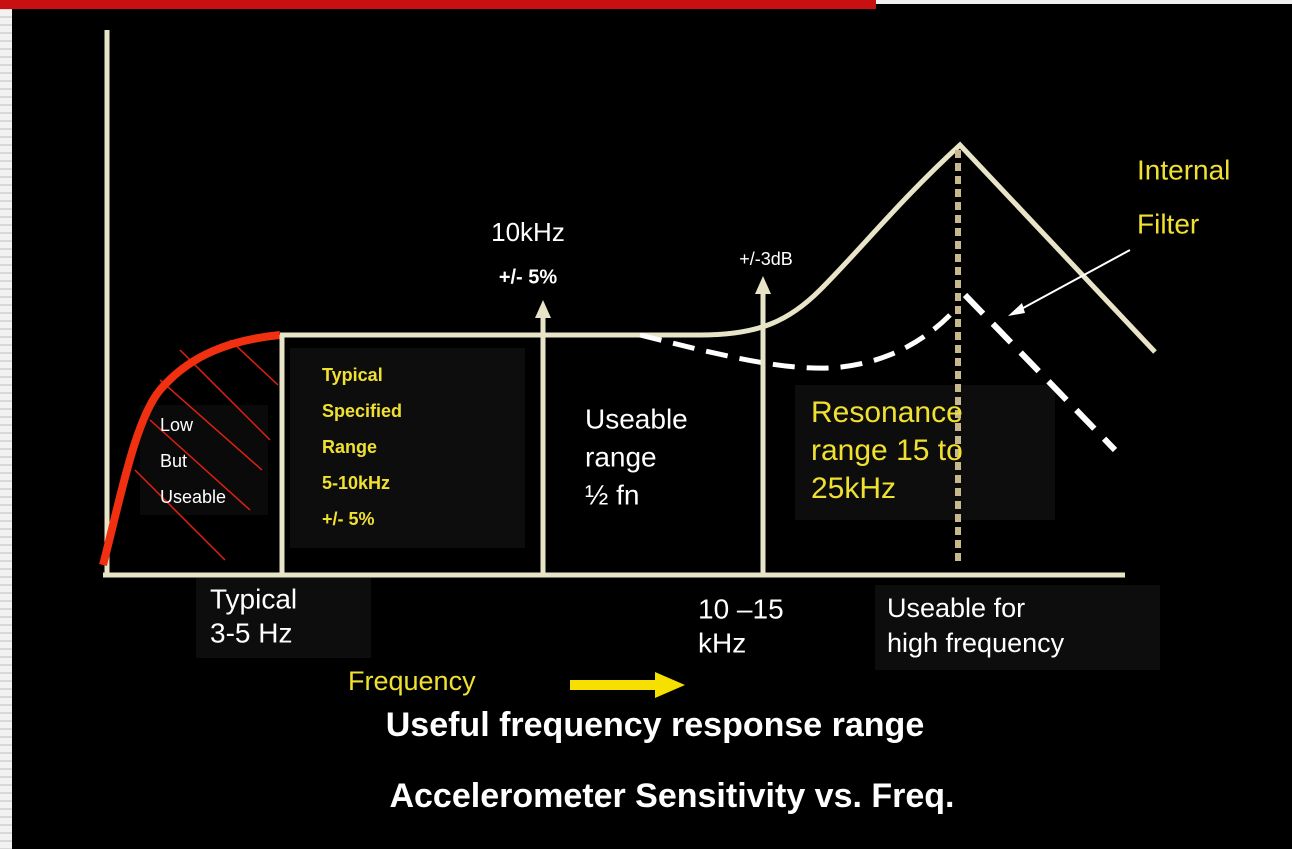  I want to click on top-bar-light, so click(1084, 2).